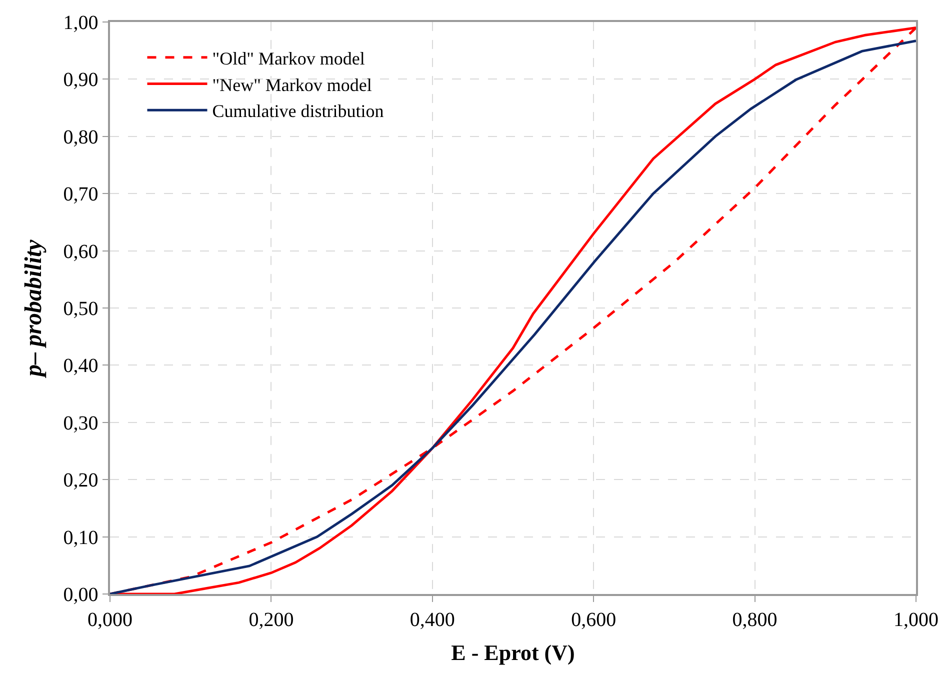 The image size is (951, 674). Describe the element at coordinates (513, 653) in the screenshot. I see `x-axis-title: E - Eprot (V)` at that location.